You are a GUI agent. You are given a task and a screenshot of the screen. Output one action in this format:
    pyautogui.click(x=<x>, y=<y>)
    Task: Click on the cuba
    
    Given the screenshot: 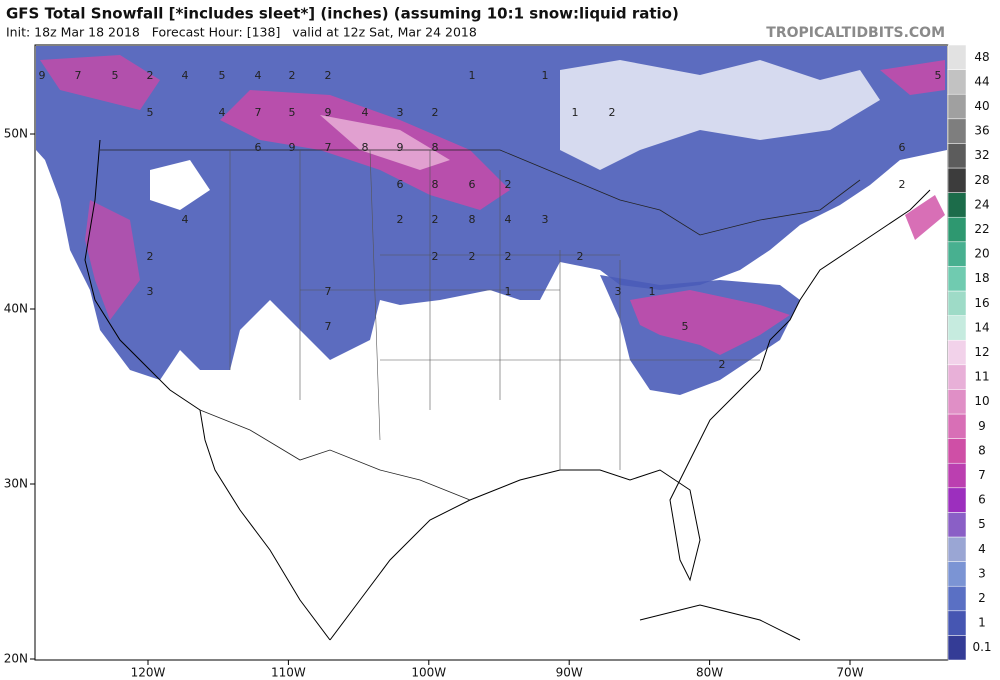 What is the action you would take?
    pyautogui.click(x=720, y=622)
    